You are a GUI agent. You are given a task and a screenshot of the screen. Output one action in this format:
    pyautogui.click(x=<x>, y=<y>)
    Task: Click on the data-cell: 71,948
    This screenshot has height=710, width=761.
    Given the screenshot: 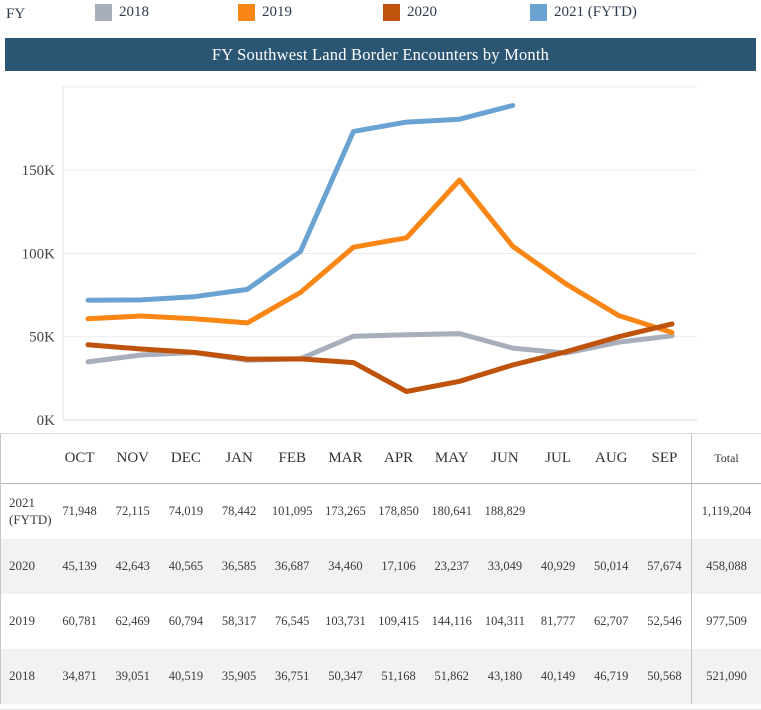 What is the action you would take?
    pyautogui.click(x=79, y=511)
    